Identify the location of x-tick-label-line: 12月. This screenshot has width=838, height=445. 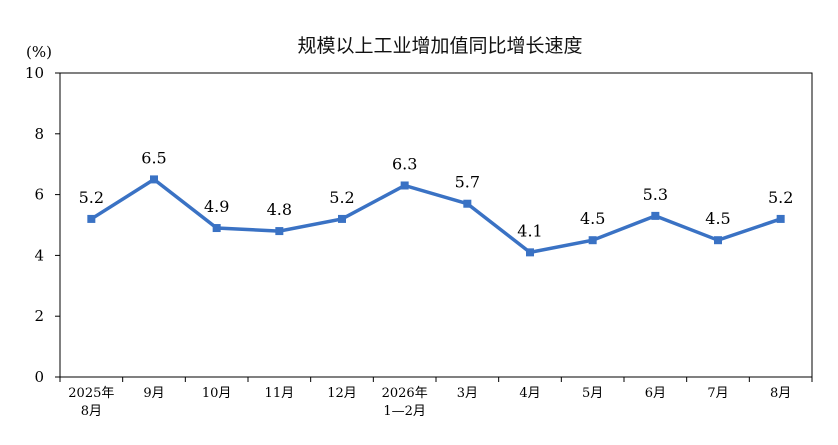
(342, 393).